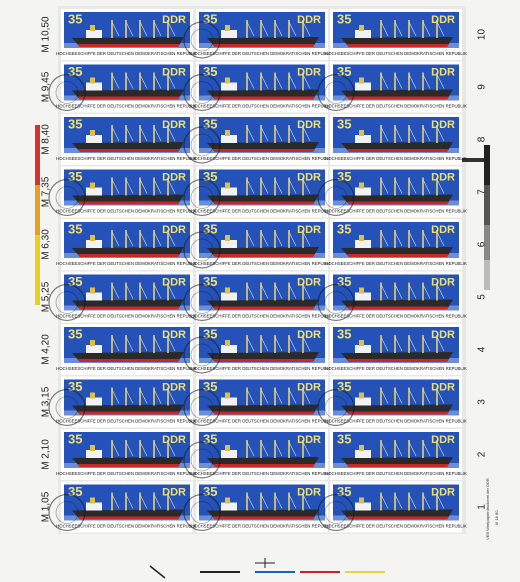  What do you see at coordinates (46, 139) in the screenshot?
I see `margin-value: M 8,40` at bounding box center [46, 139].